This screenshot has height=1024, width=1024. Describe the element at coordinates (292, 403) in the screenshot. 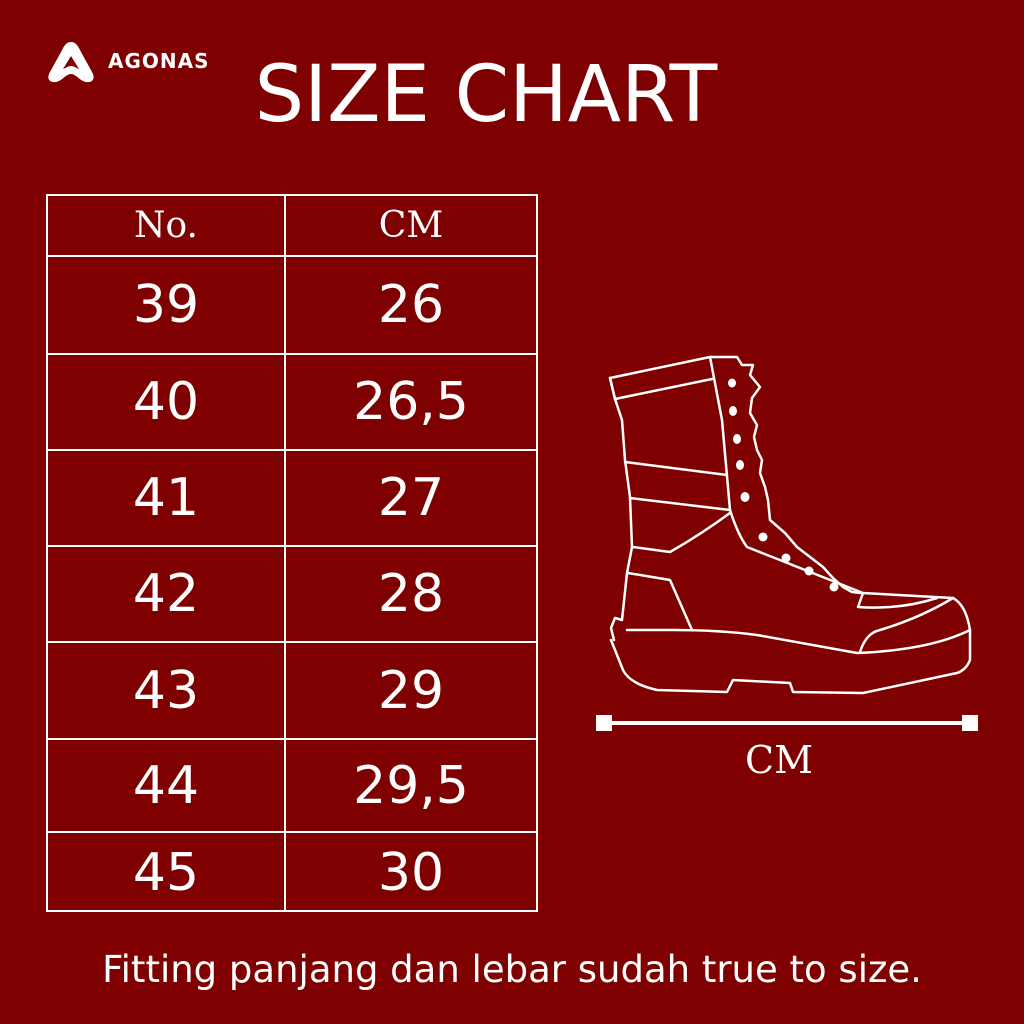

I see `table-row: 40 26,5` at that location.